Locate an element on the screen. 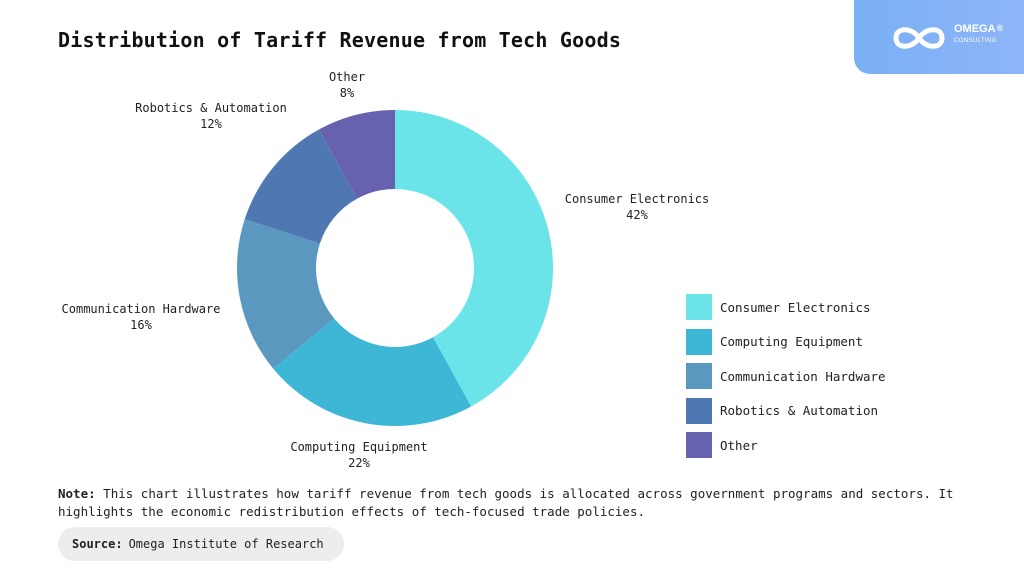 The image size is (1024, 576). slice-value-label: 12% is located at coordinates (211, 124).